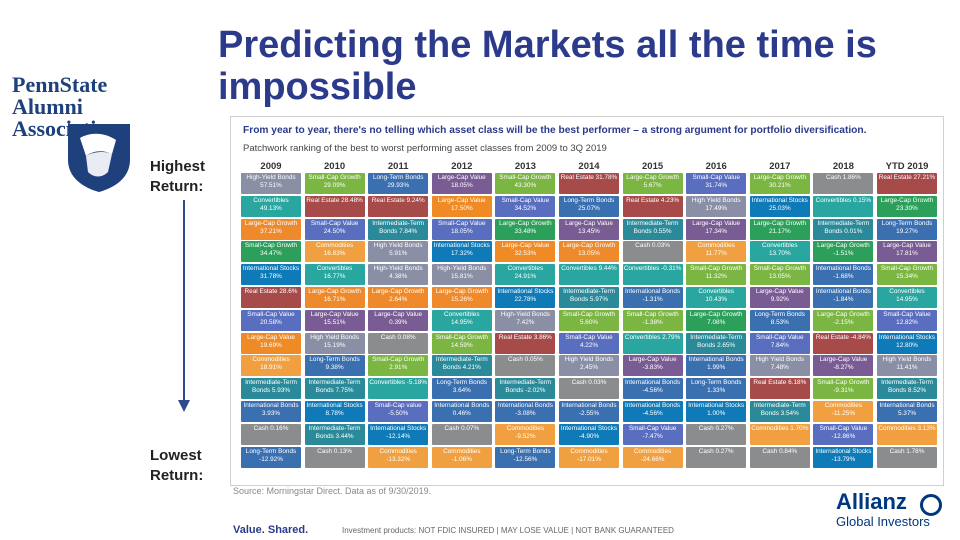 The height and width of the screenshot is (540, 960). I want to click on asset-class-cell: International Bonds 0.46%, so click(461, 411).